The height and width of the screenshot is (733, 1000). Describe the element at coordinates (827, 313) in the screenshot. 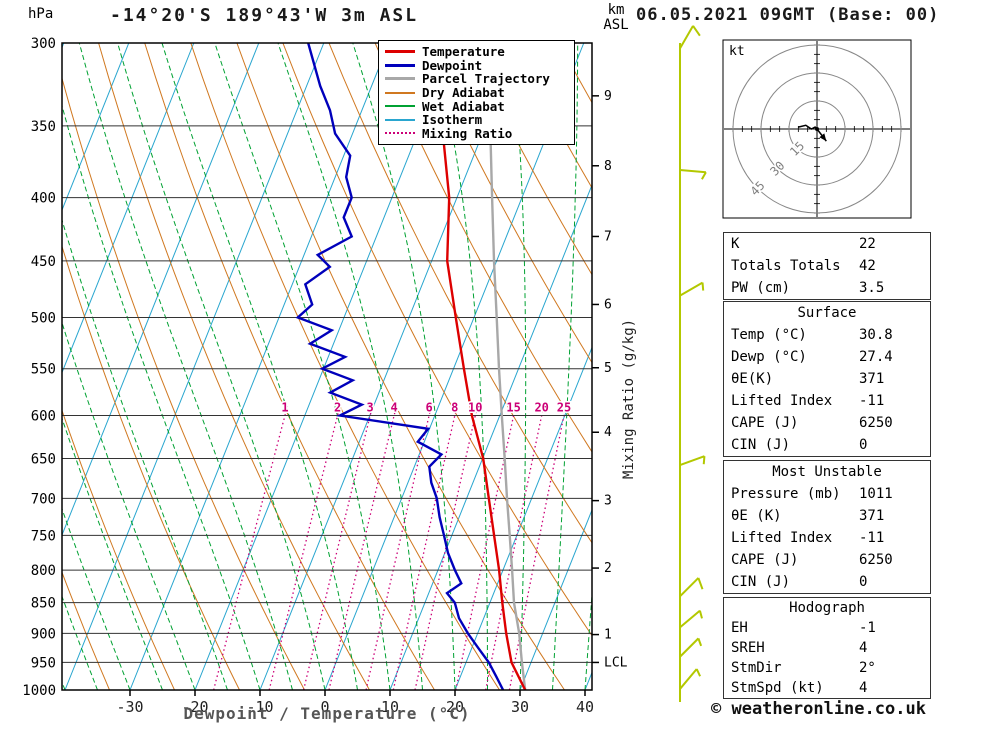

I see `table-section-header: Surface` at that location.